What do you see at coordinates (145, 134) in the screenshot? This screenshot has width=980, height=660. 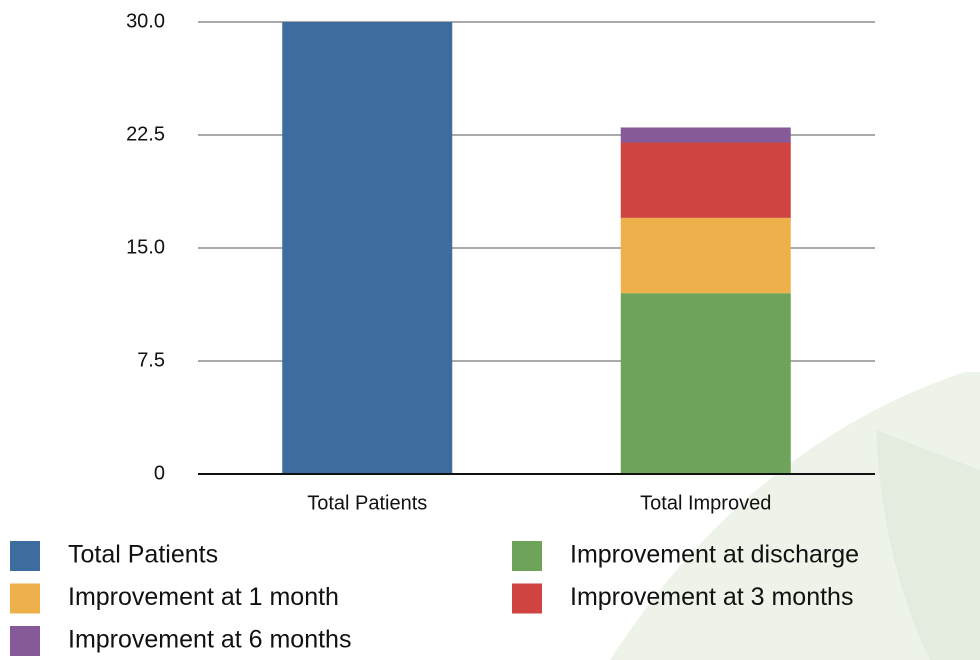 I see `y-tick-label: 22.5` at bounding box center [145, 134].